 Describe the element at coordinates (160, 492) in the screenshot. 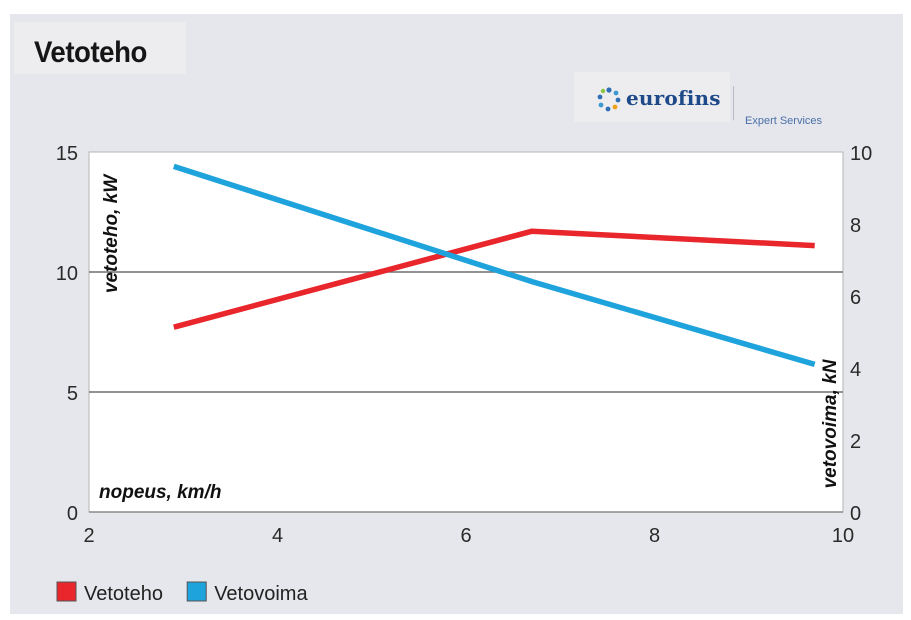

I see `x-axis-title: nopeus, km/h` at that location.